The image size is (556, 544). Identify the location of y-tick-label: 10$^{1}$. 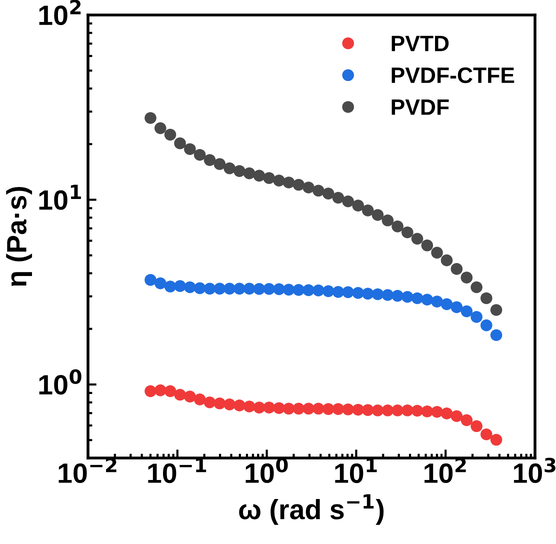
(60, 197).